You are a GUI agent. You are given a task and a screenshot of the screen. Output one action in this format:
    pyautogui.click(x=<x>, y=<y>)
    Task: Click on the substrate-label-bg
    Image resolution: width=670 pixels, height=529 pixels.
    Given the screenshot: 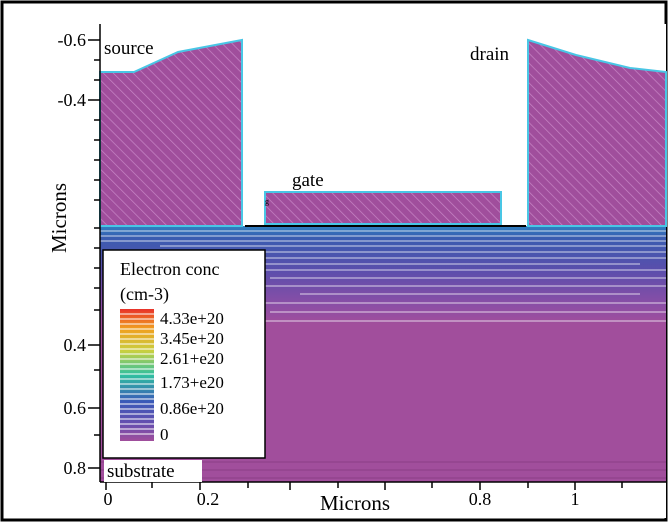 What is the action you would take?
    pyautogui.click(x=153, y=471)
    